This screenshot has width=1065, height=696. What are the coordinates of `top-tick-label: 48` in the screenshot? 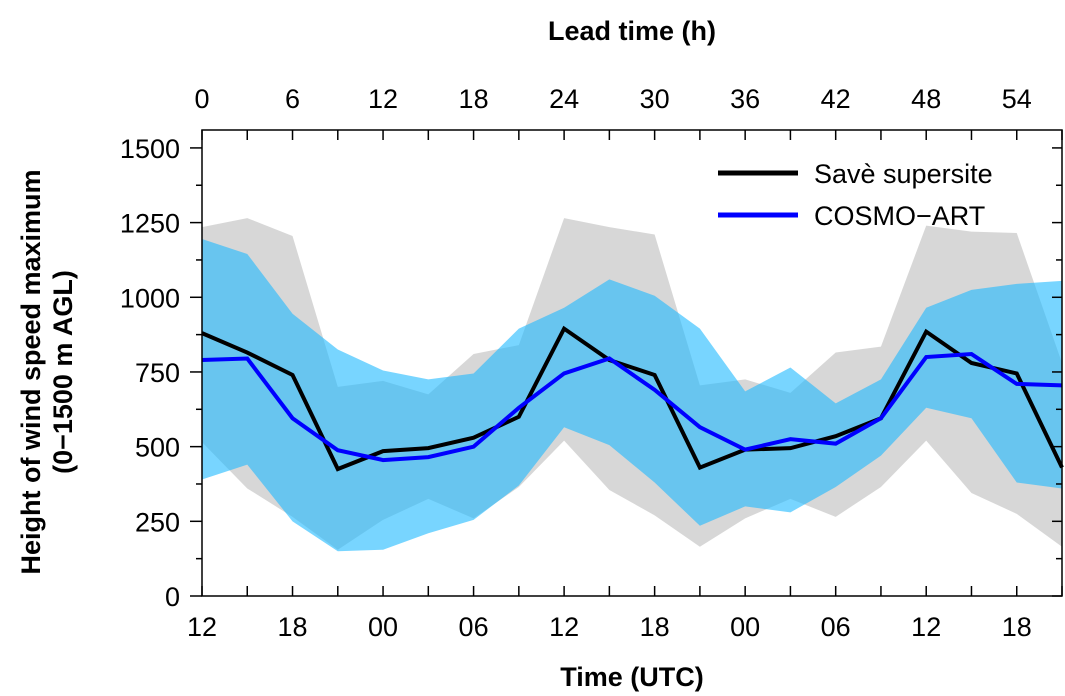 It's located at (926, 99).